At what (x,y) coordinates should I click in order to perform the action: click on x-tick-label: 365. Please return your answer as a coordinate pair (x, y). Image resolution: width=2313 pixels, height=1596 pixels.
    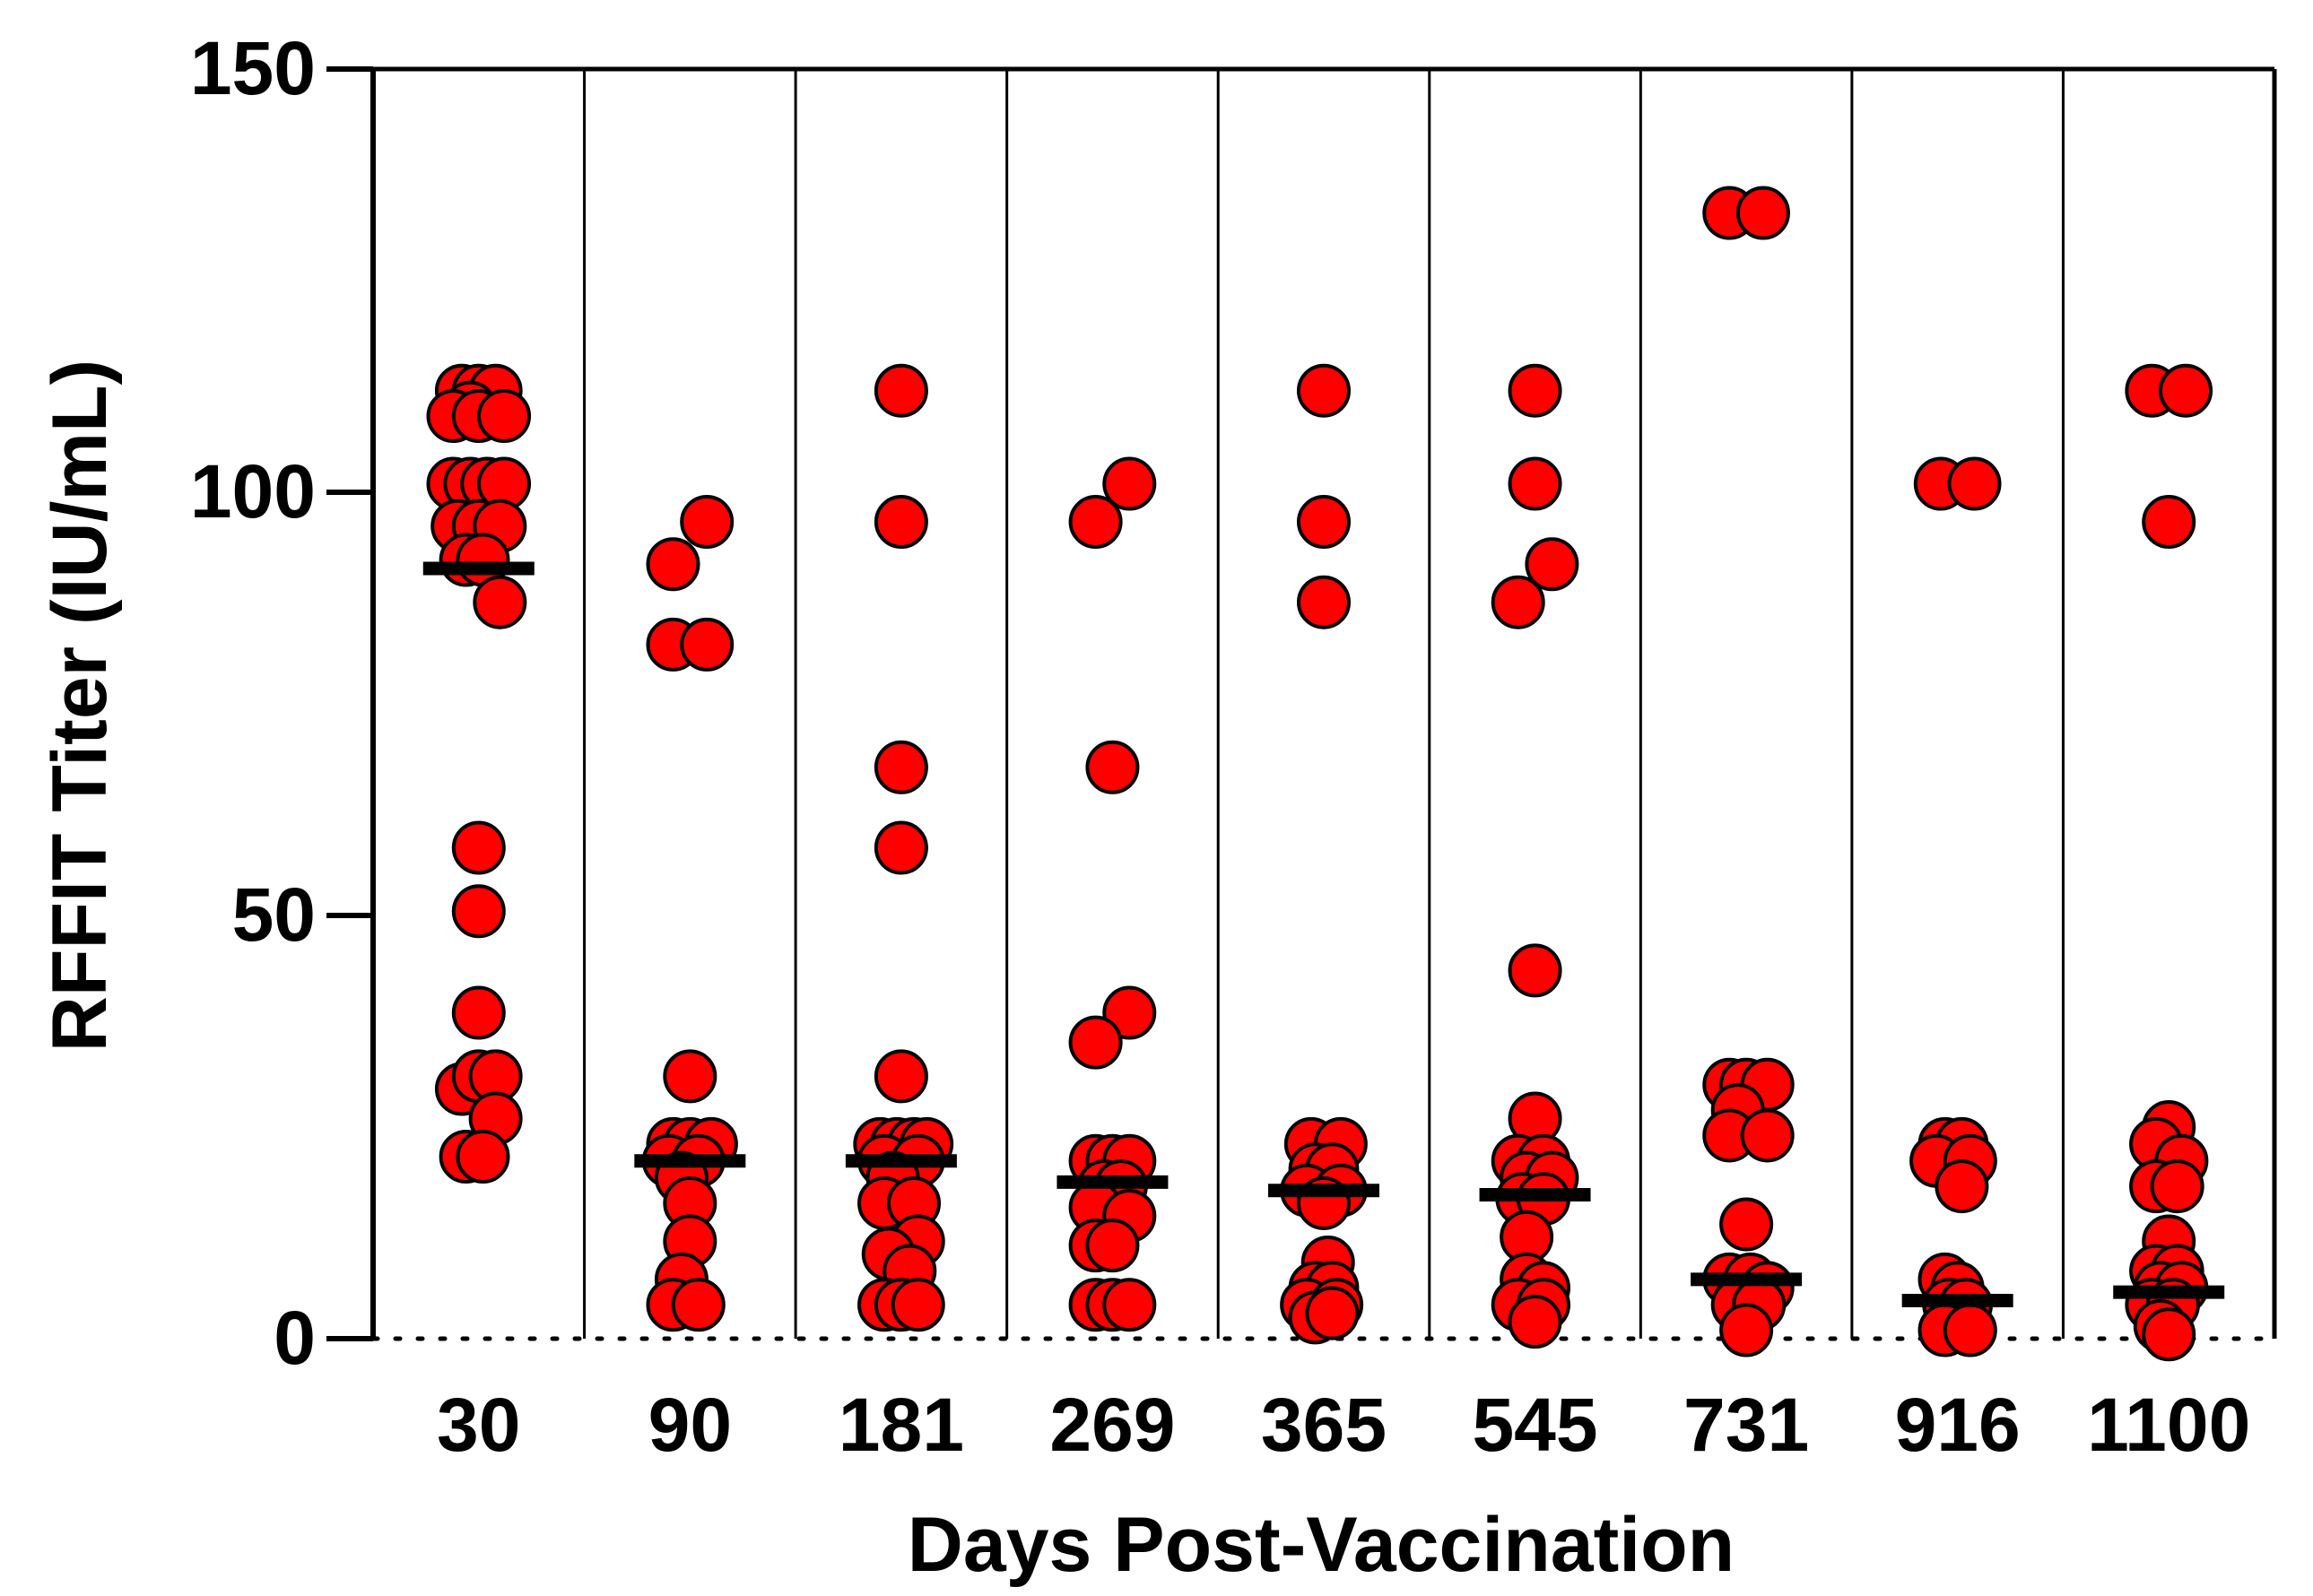
    Looking at the image, I should click on (1324, 1425).